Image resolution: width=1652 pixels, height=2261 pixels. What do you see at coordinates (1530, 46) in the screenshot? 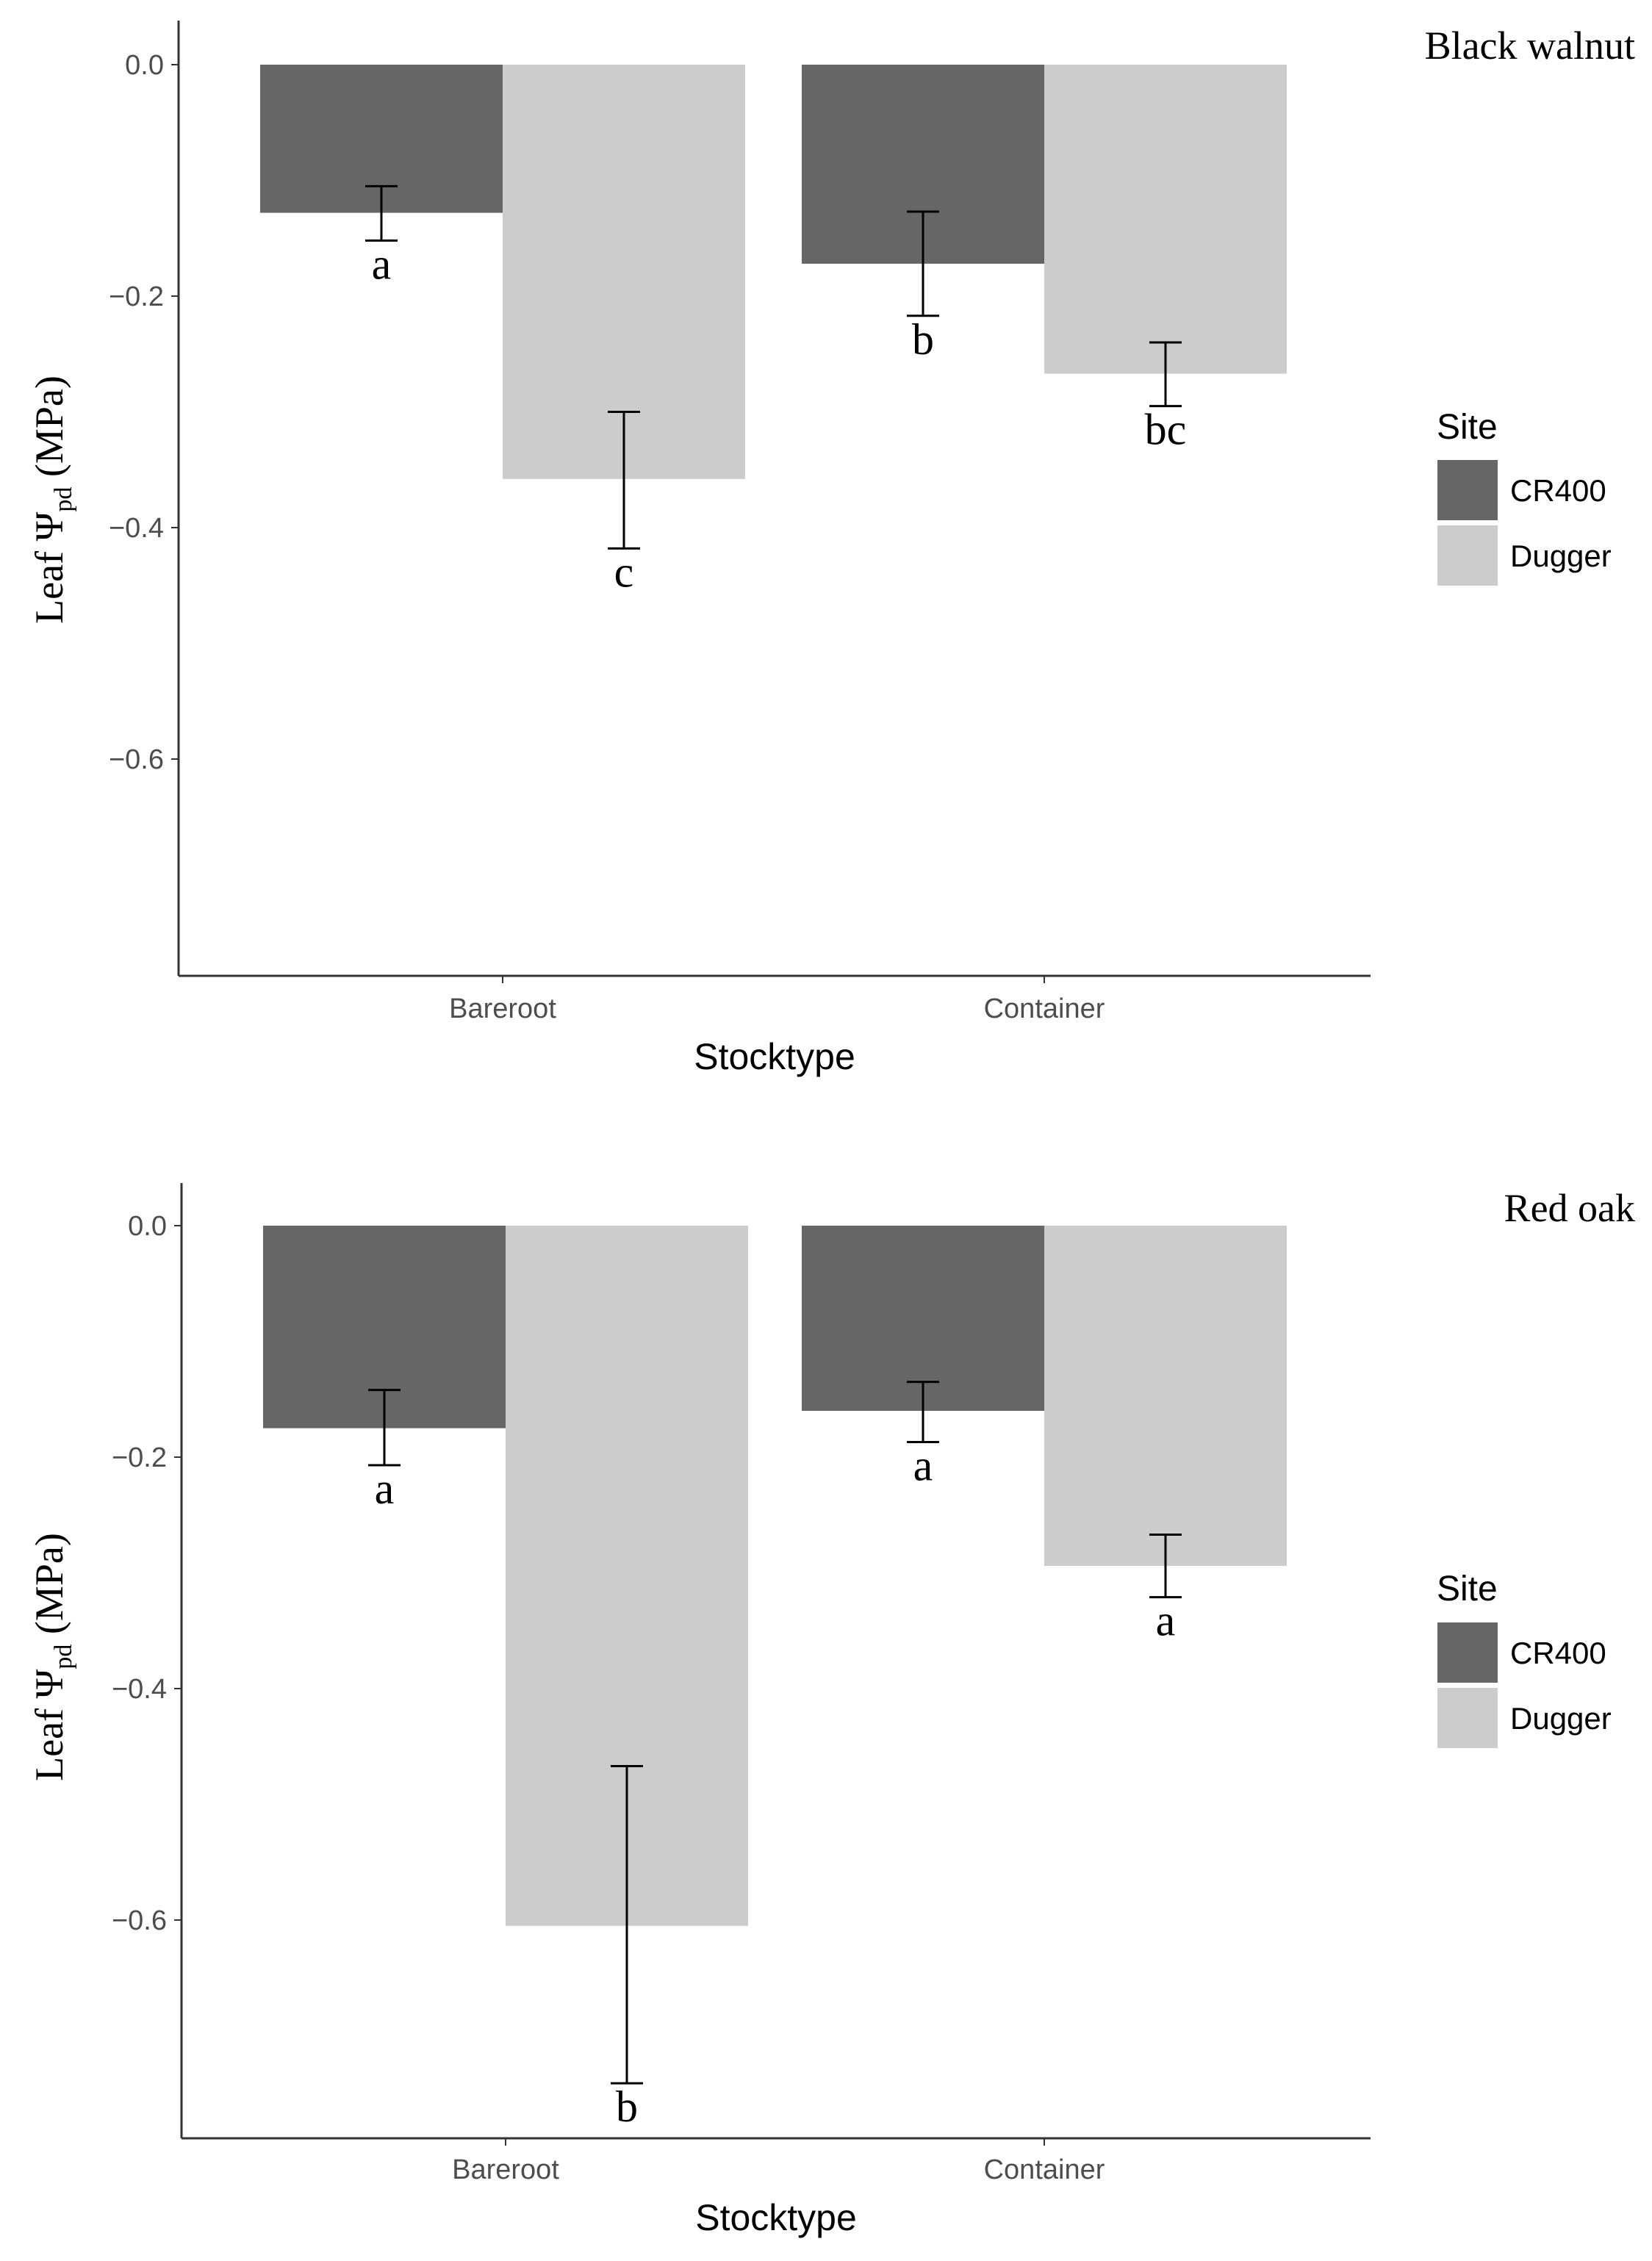
I see `panel-title: Black walnut` at bounding box center [1530, 46].